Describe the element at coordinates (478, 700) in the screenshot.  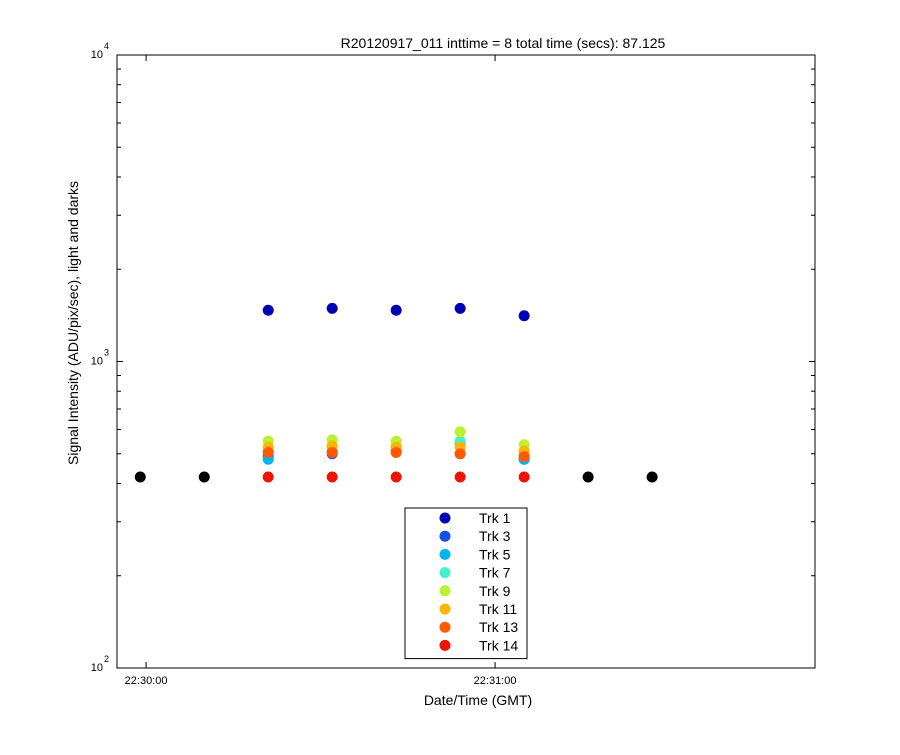
I see `x-axis-label: Date/Time (GMT)` at that location.